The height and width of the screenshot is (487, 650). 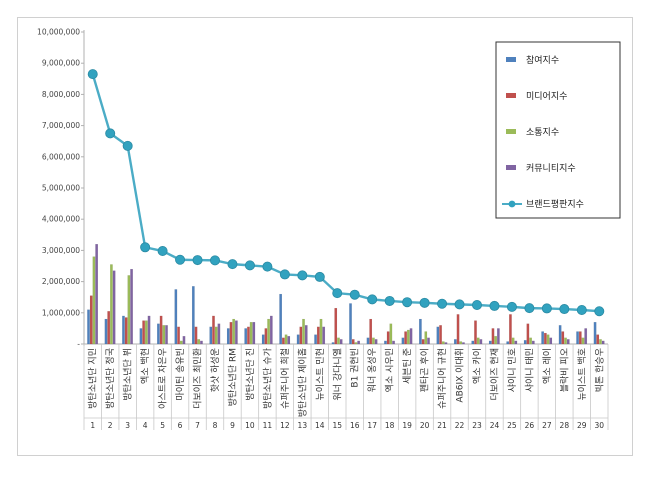 I want to click on x-category-label: 워너 옹성우, so click(x=372, y=370).